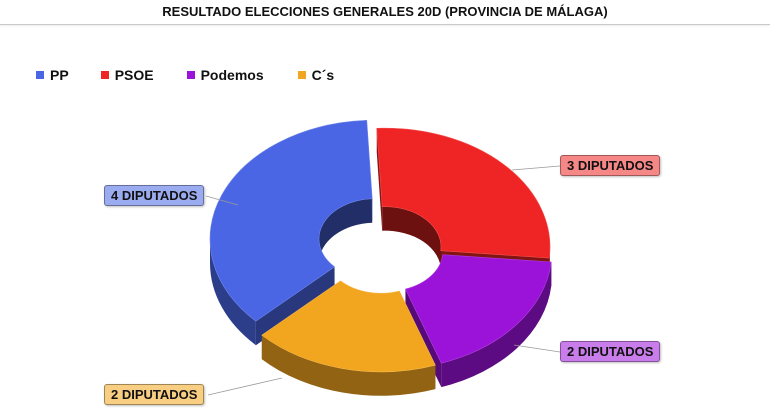  I want to click on legend-item-psoe: PSOE, so click(127, 75).